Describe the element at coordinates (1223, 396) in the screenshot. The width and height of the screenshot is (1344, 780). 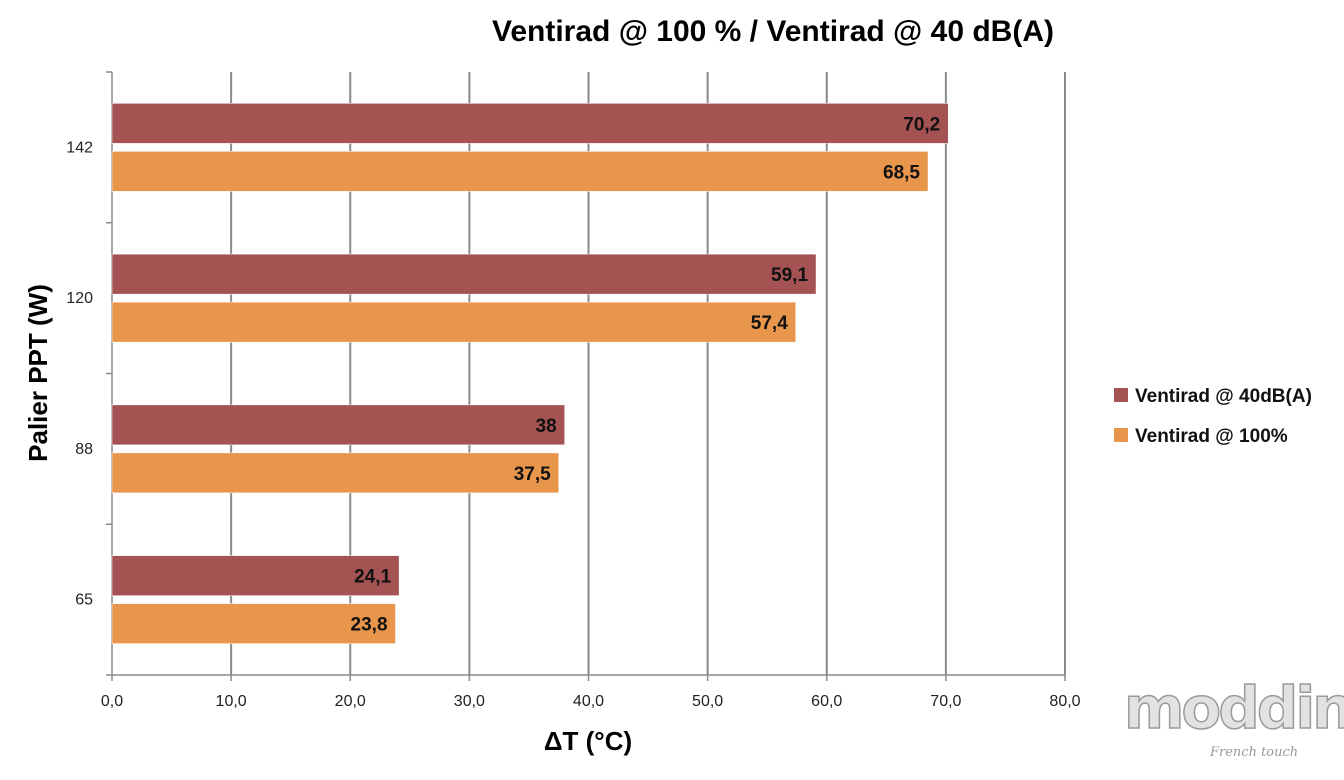
I see `legend-label: Ventirad @ 40dB(A)` at that location.